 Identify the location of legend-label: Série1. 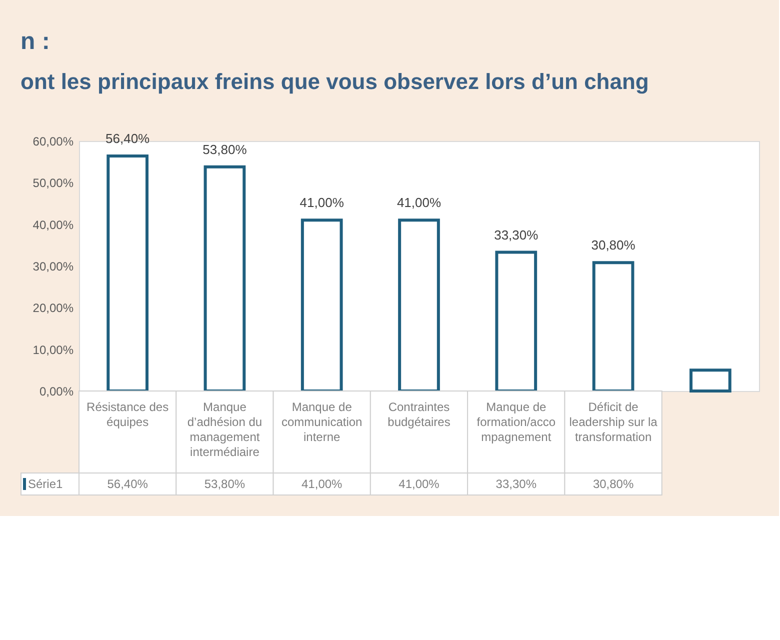
(46, 484).